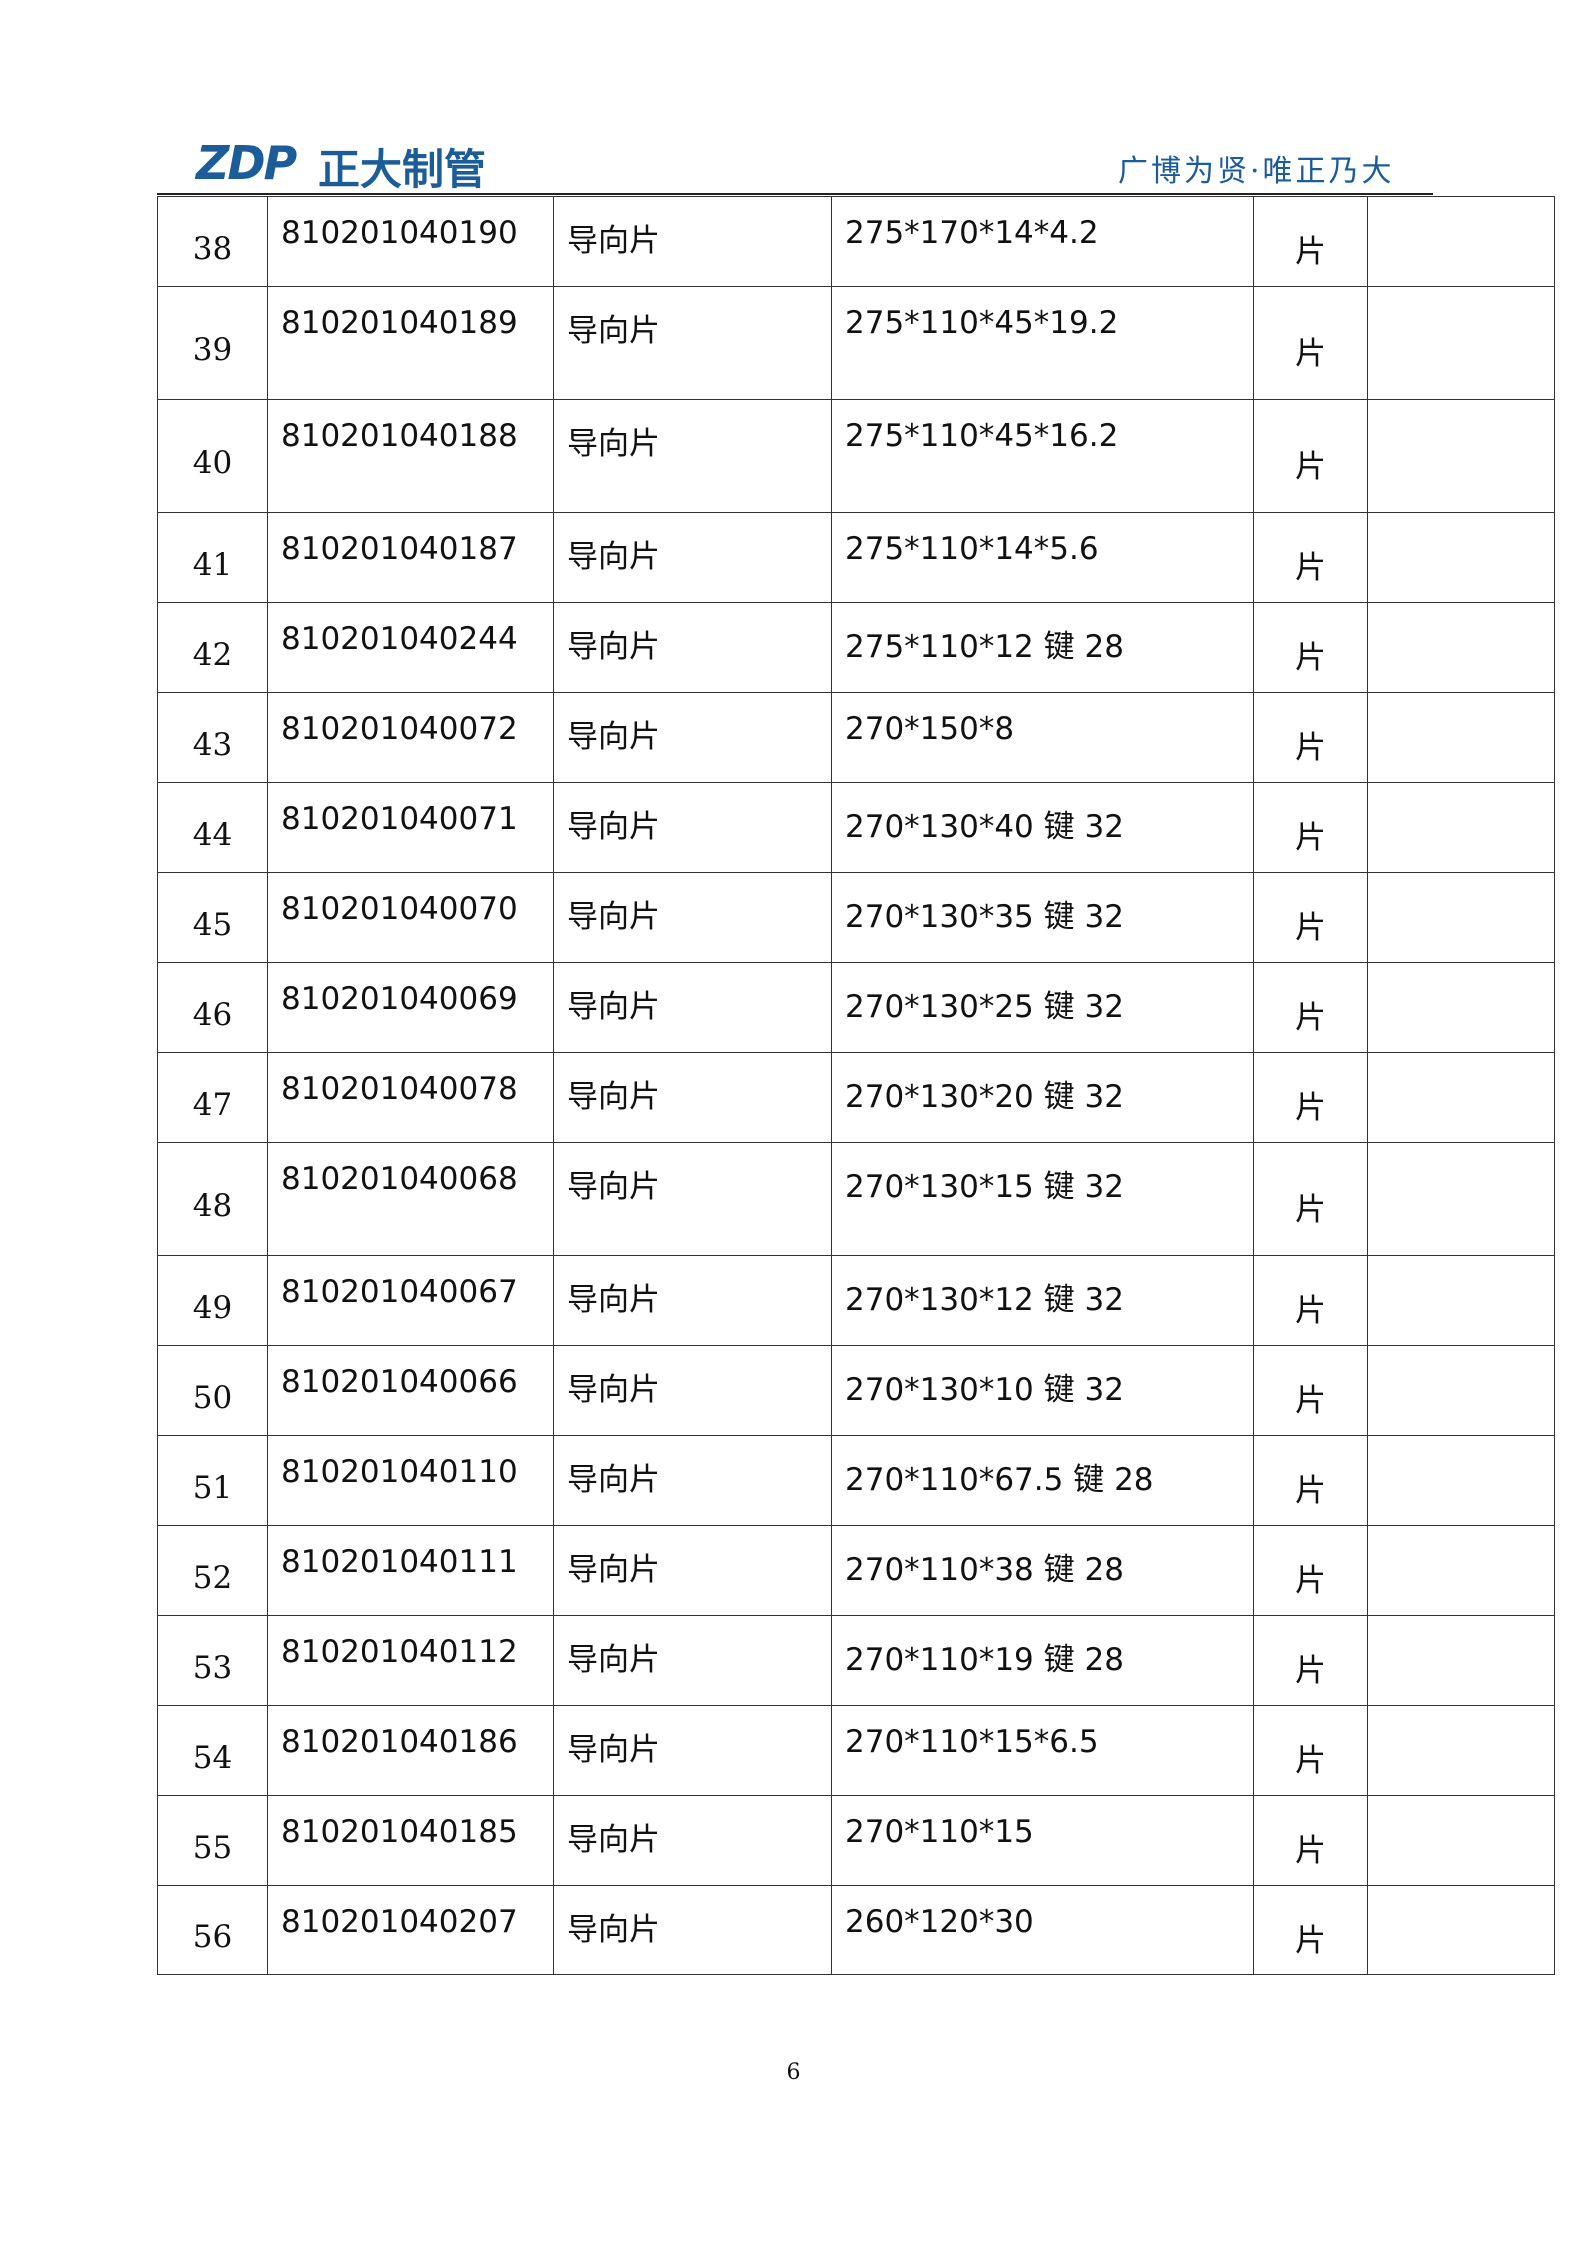  Describe the element at coordinates (410, 737) in the screenshot. I see `item-code: 810201040072` at that location.